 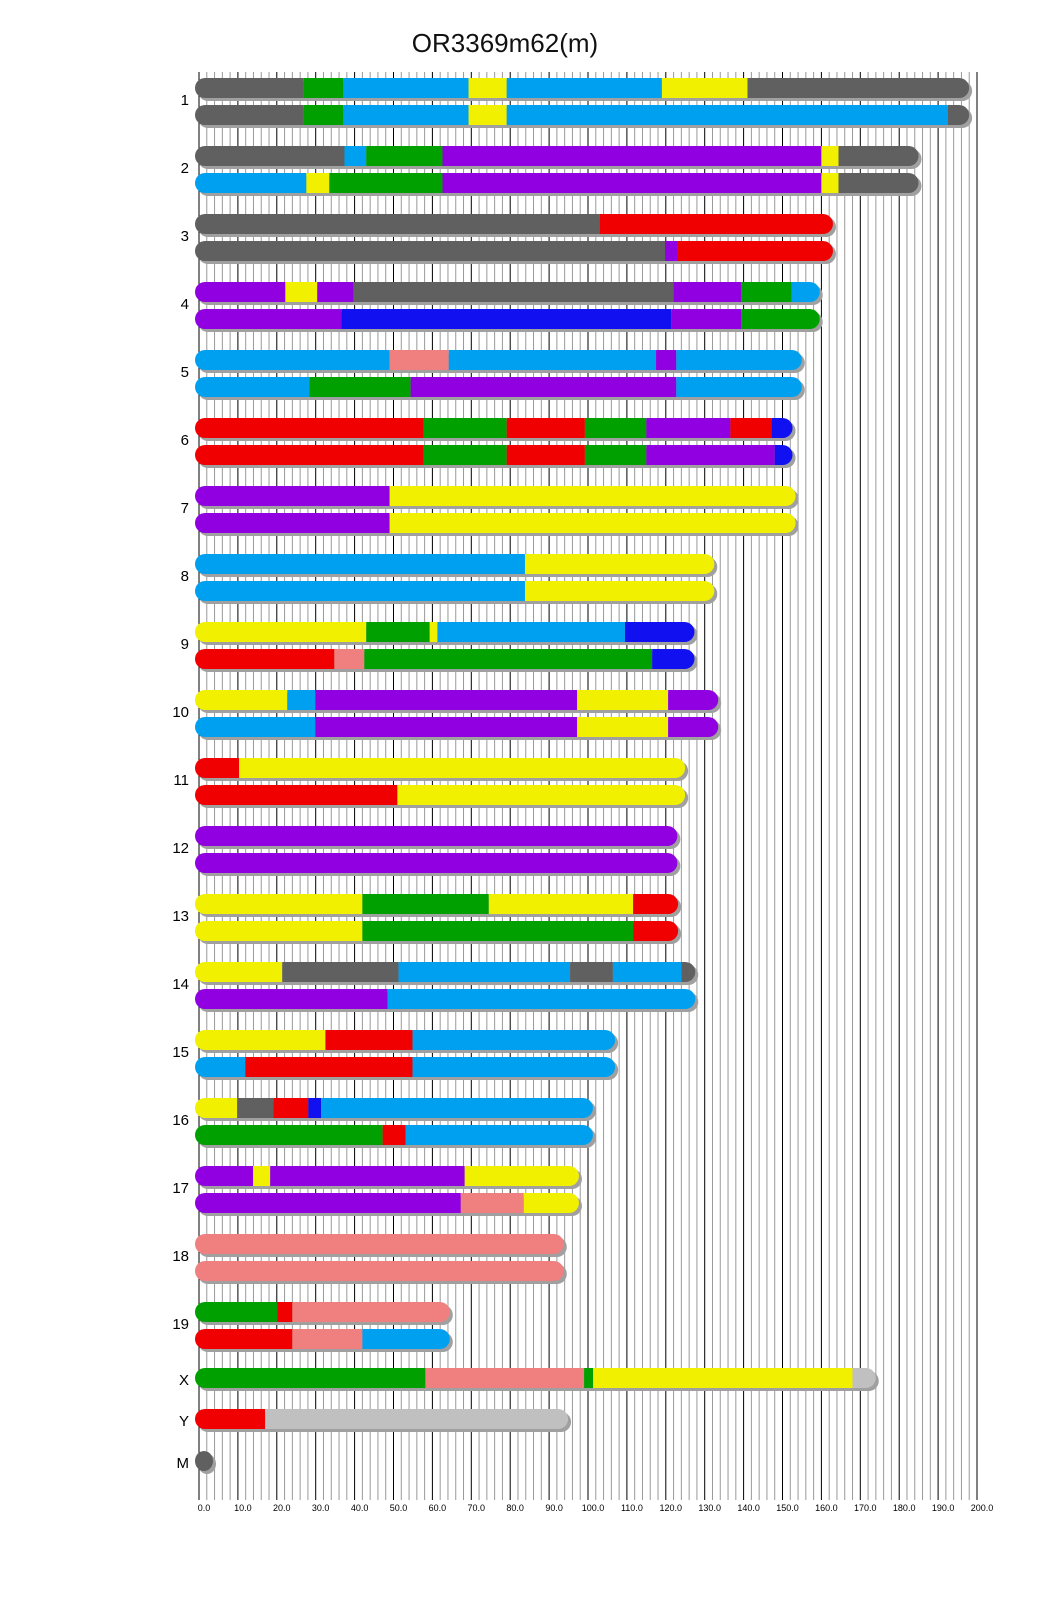 I want to click on x-tick-label: 190.0, so click(x=943, y=1508).